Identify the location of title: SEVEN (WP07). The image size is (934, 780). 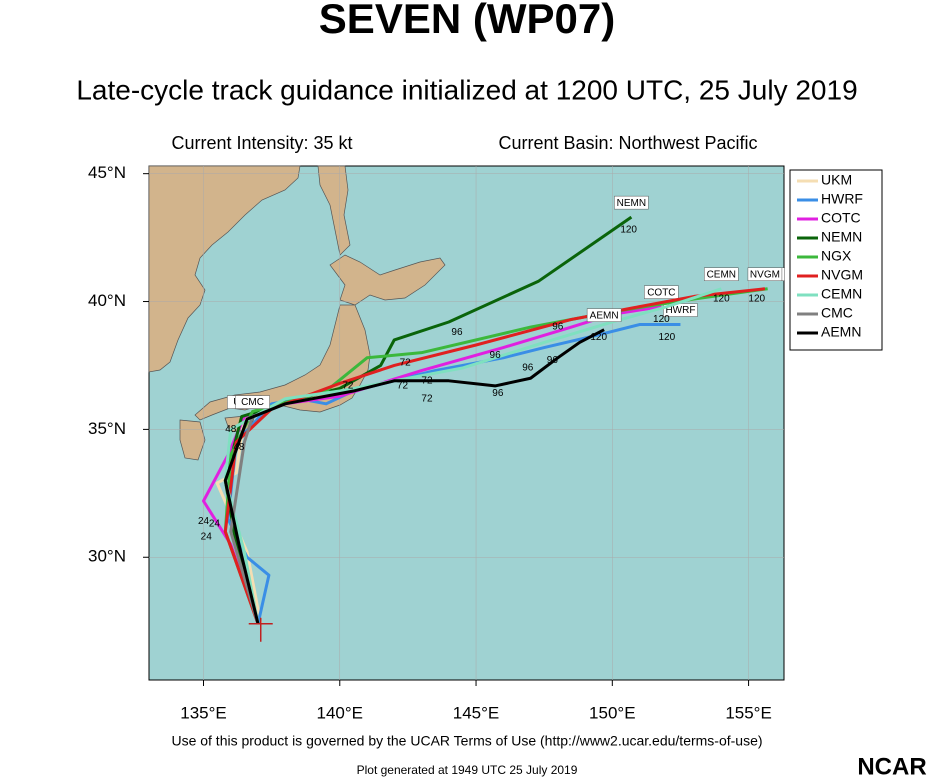
(467, 21).